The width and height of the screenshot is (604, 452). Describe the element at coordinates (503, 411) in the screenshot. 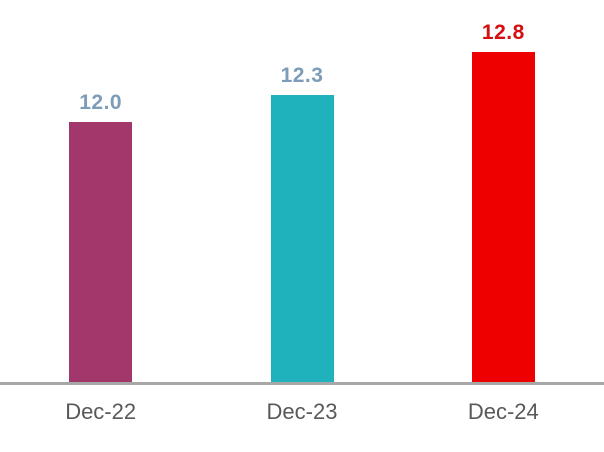

I see `x-axis-tick-label: Dec-24` at that location.